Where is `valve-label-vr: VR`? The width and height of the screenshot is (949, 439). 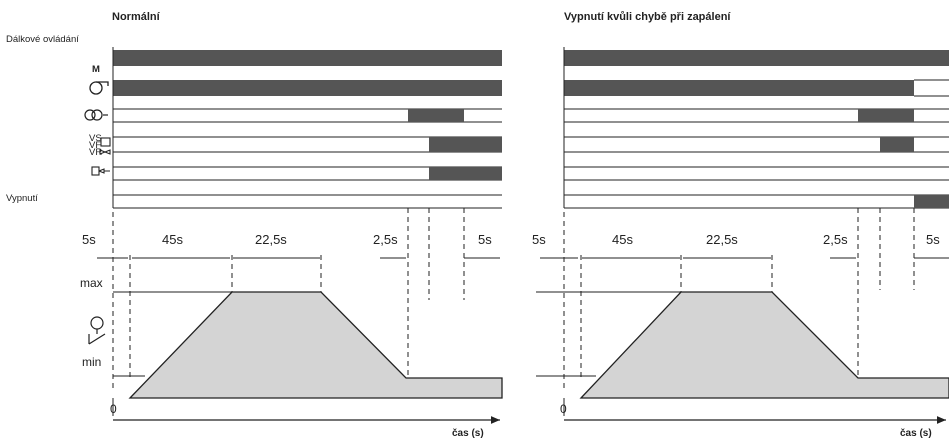 valve-label-vr: VR is located at coordinates (95, 152).